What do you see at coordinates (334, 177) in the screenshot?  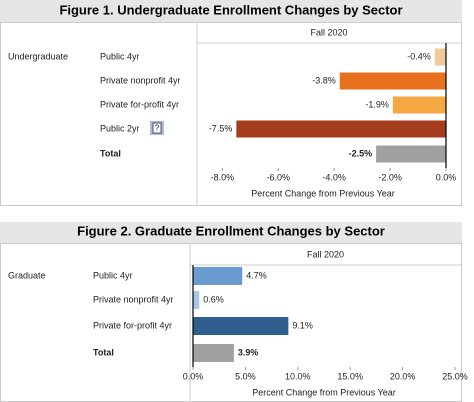 I see `x-tick-label: -4.0%` at bounding box center [334, 177].